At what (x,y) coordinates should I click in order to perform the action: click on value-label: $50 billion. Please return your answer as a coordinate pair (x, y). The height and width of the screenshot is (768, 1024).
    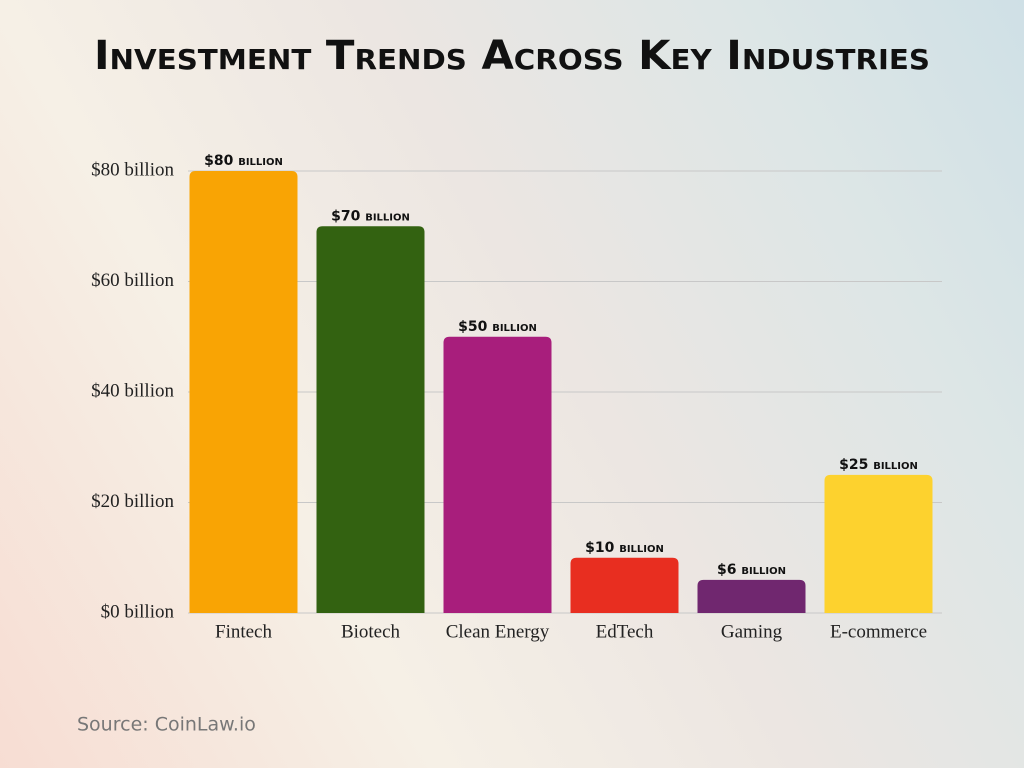
    Looking at the image, I should click on (497, 327).